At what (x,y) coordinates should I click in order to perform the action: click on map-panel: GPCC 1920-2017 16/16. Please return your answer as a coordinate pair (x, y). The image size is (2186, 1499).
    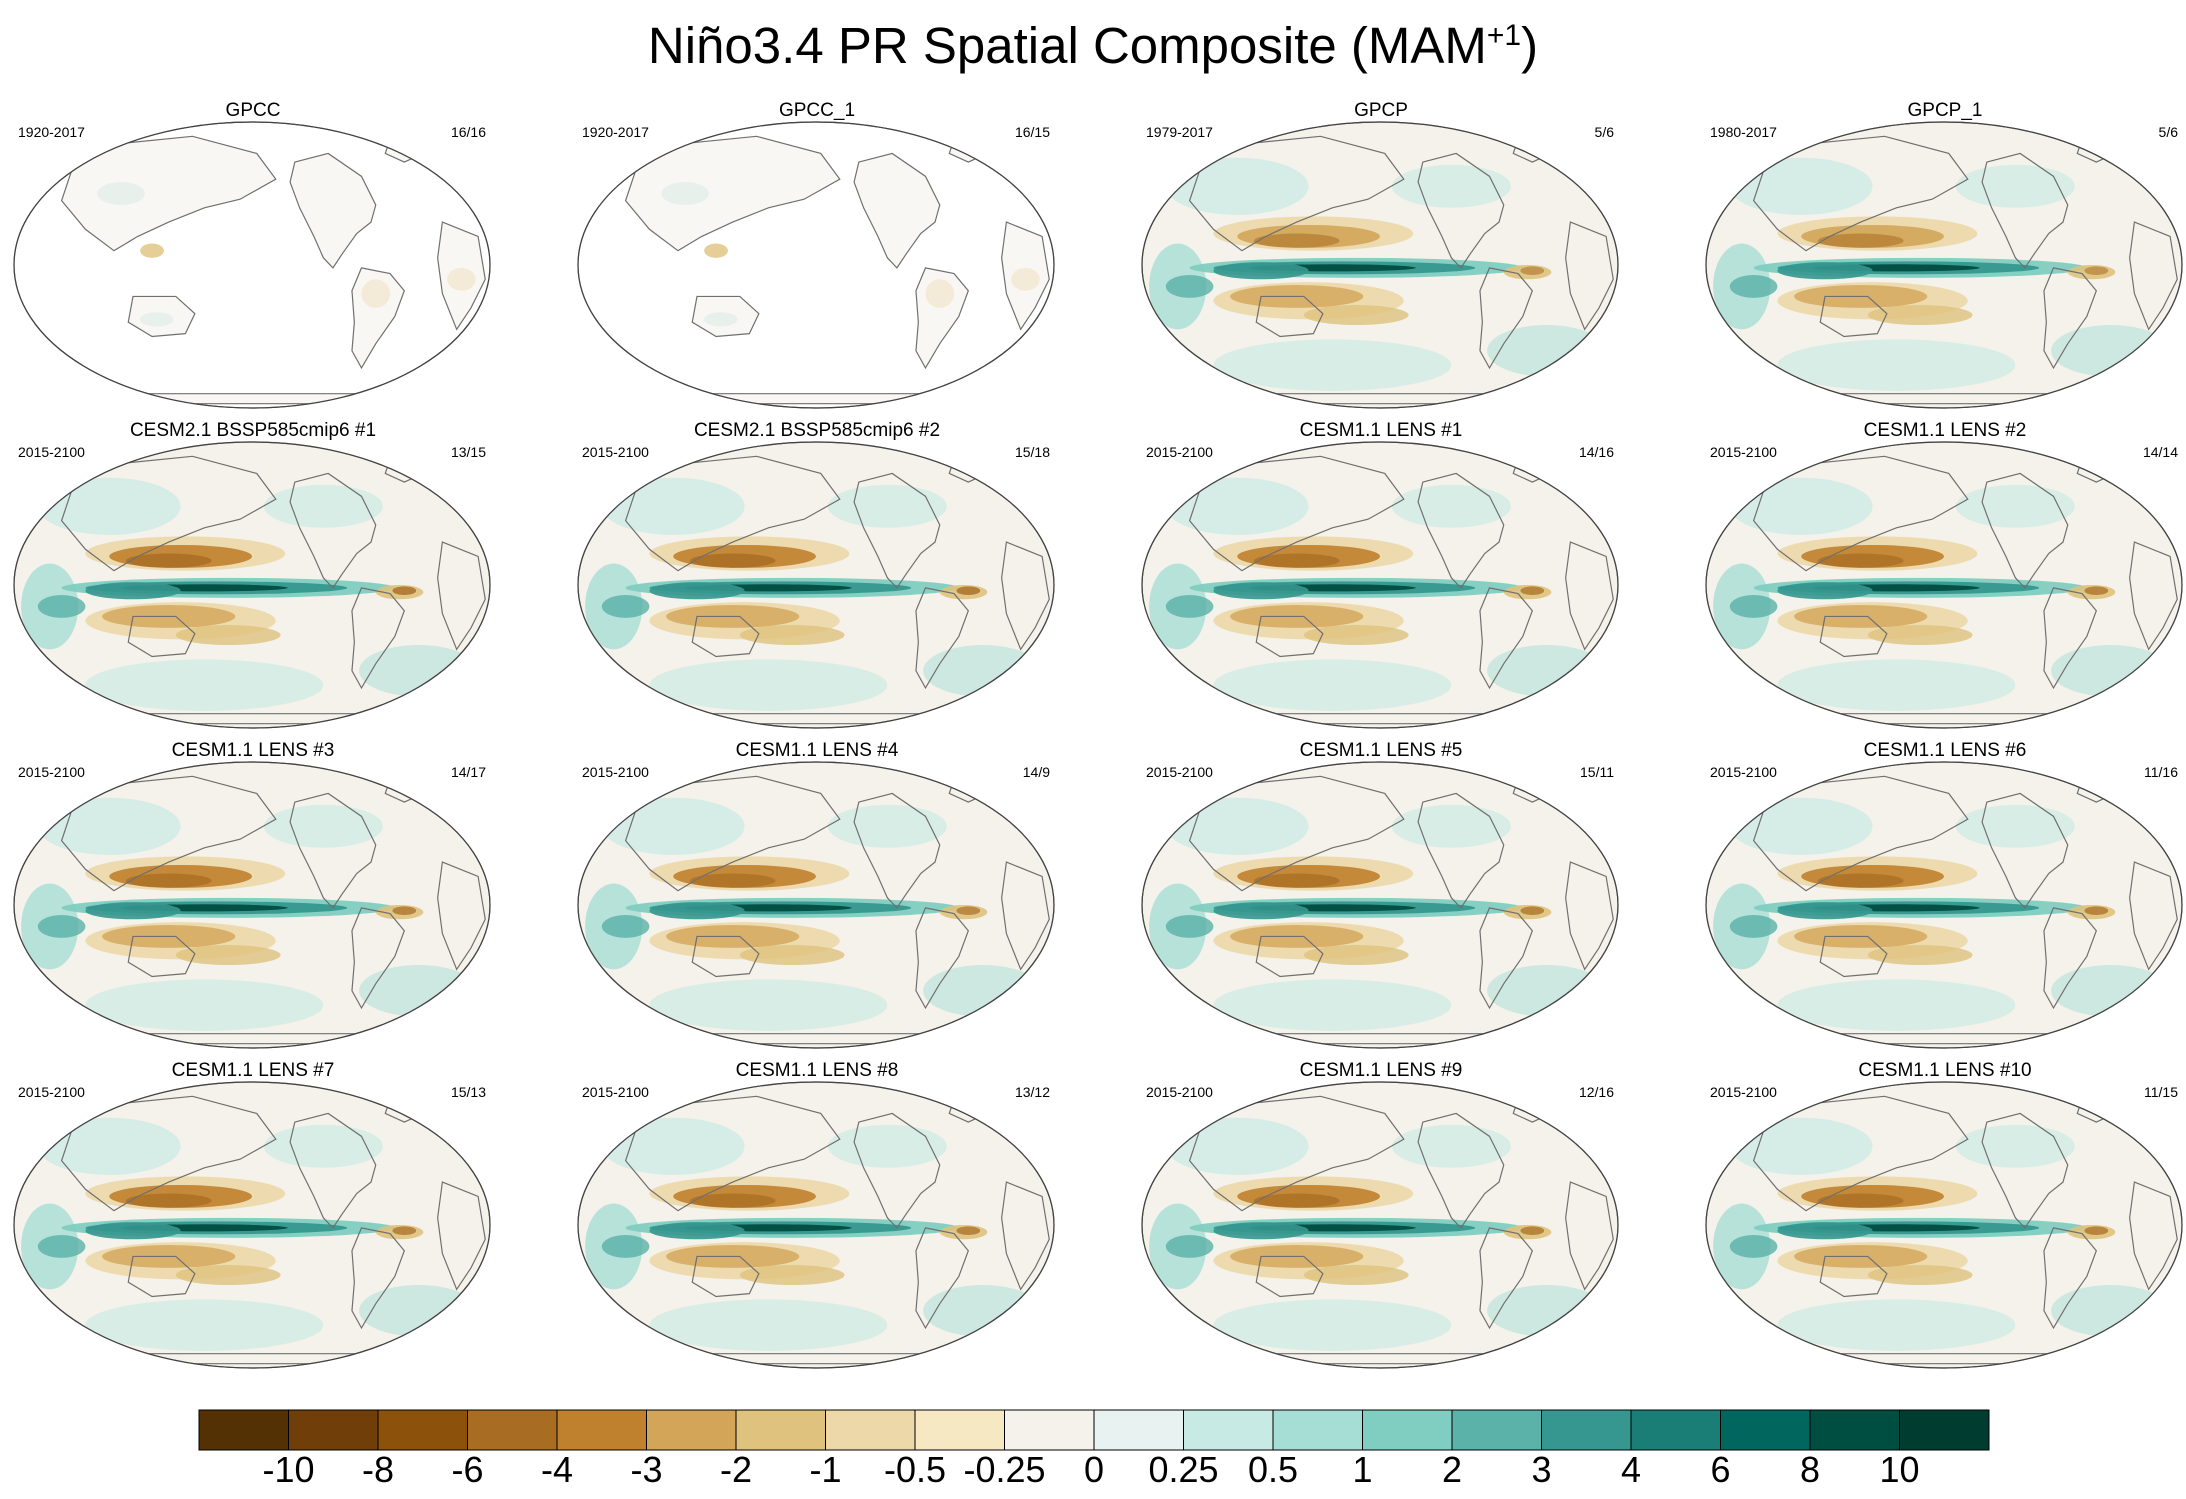
    Looking at the image, I should click on (253, 260).